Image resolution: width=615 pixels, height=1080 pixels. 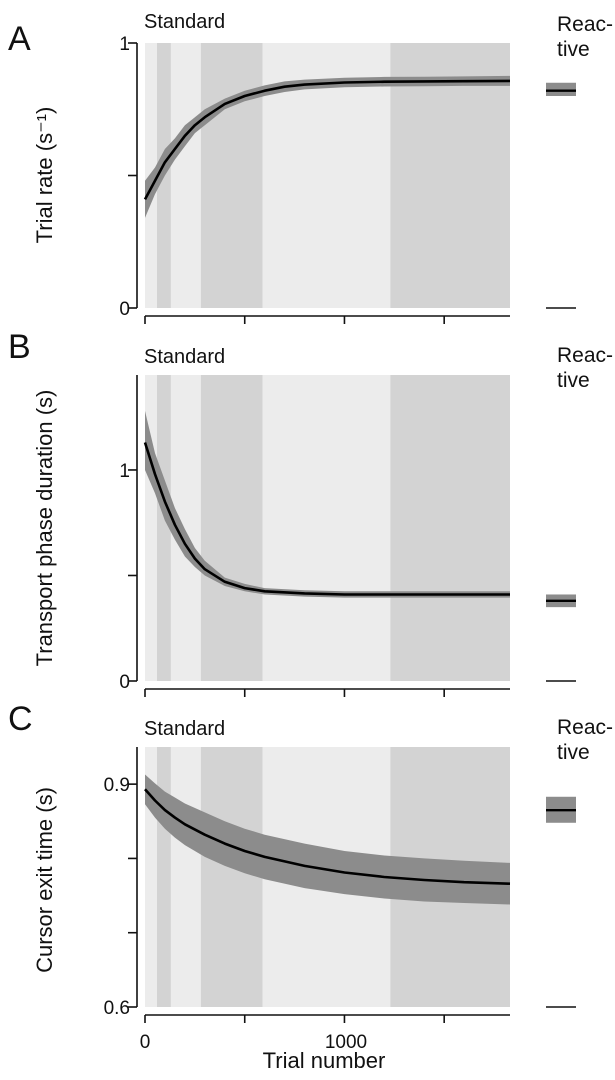 I want to click on panel-a-side-label-line-1: Reac-, so click(x=585, y=24).